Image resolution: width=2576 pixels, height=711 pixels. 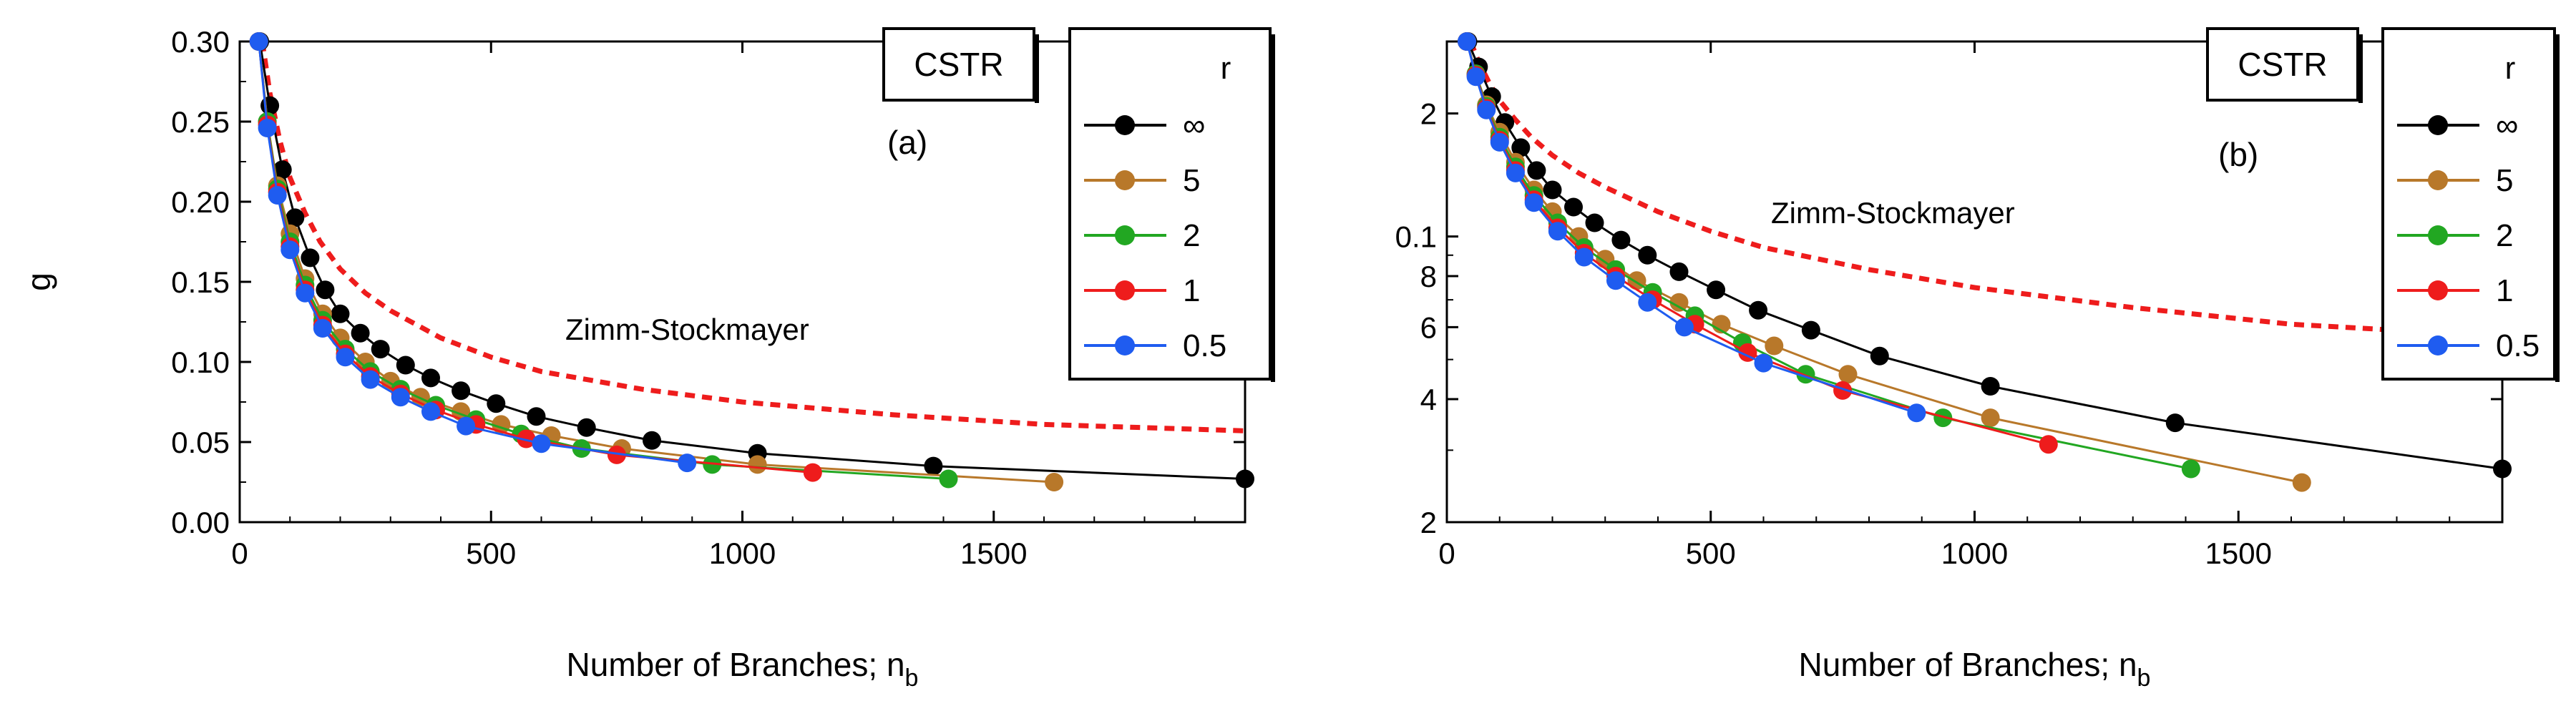 I want to click on zimm-stockmayer-annotation: Zimm-Stockmayer, so click(x=1893, y=213).